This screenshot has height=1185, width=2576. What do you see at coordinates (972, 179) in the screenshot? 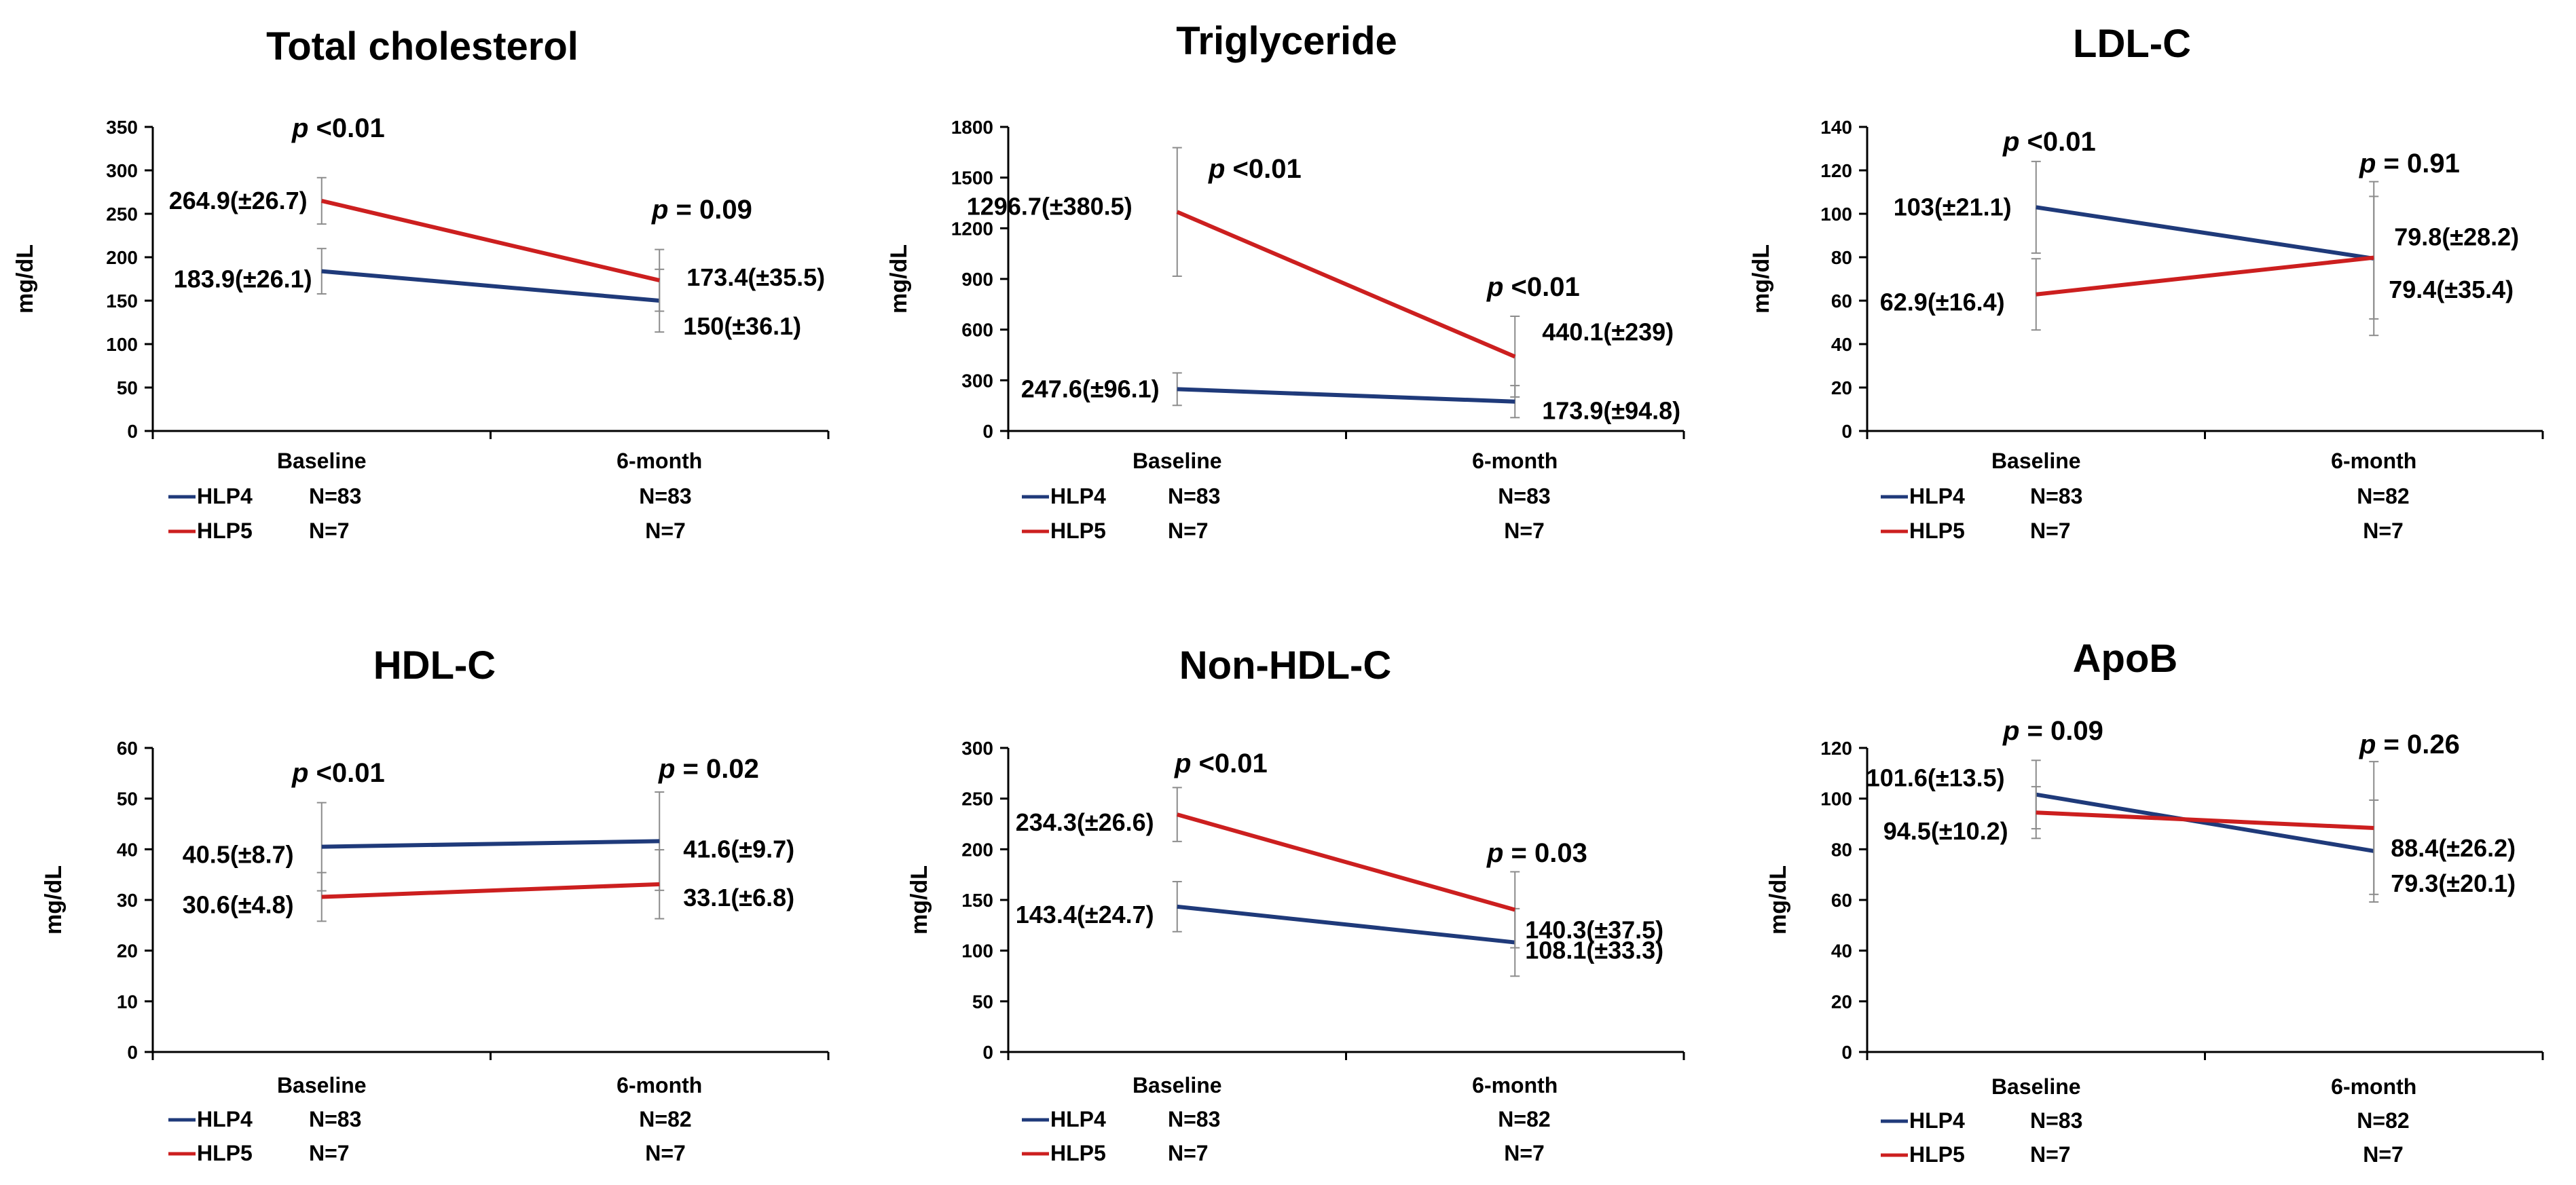
I see `y-tick-label: 1500` at bounding box center [972, 179].